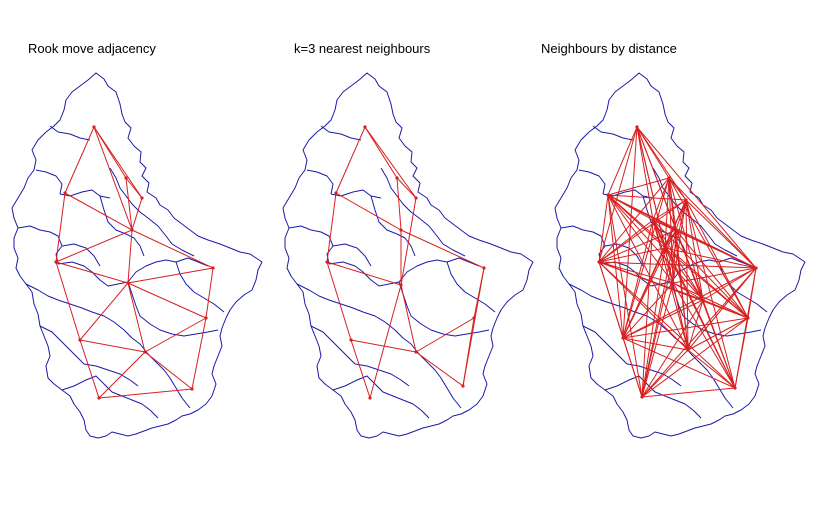 This screenshot has width=814, height=510. What do you see at coordinates (134, 262) in the screenshot?
I see `nodes-rook` at bounding box center [134, 262].